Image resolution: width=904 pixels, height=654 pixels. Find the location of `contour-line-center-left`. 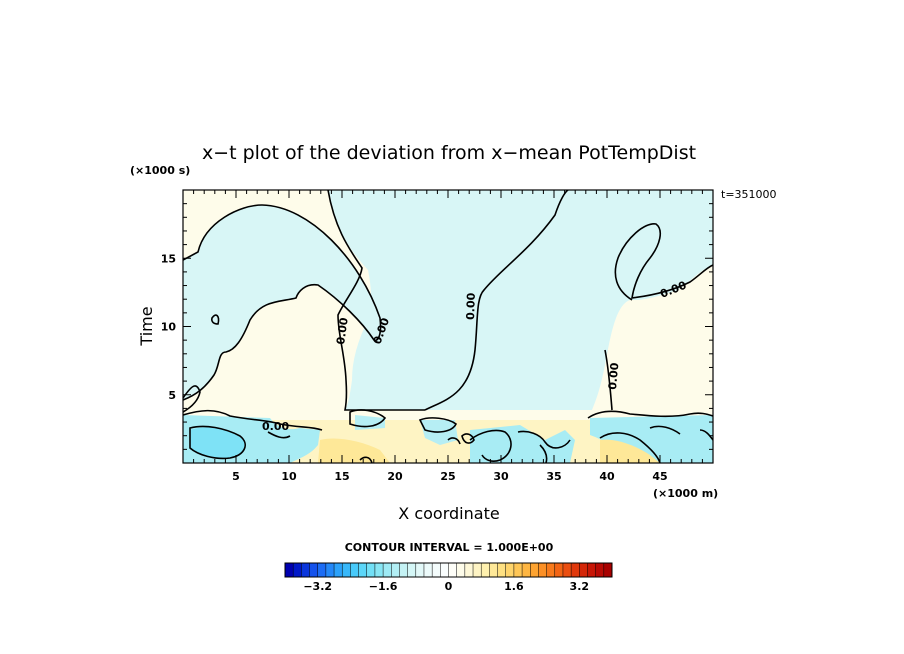

contour-line-center-left is located at coordinates (376, 300).